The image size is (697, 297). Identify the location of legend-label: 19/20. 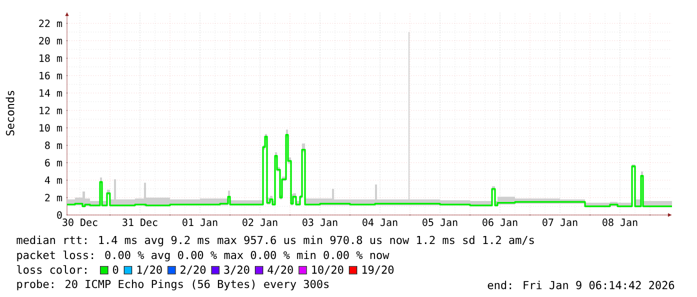
(378, 270).